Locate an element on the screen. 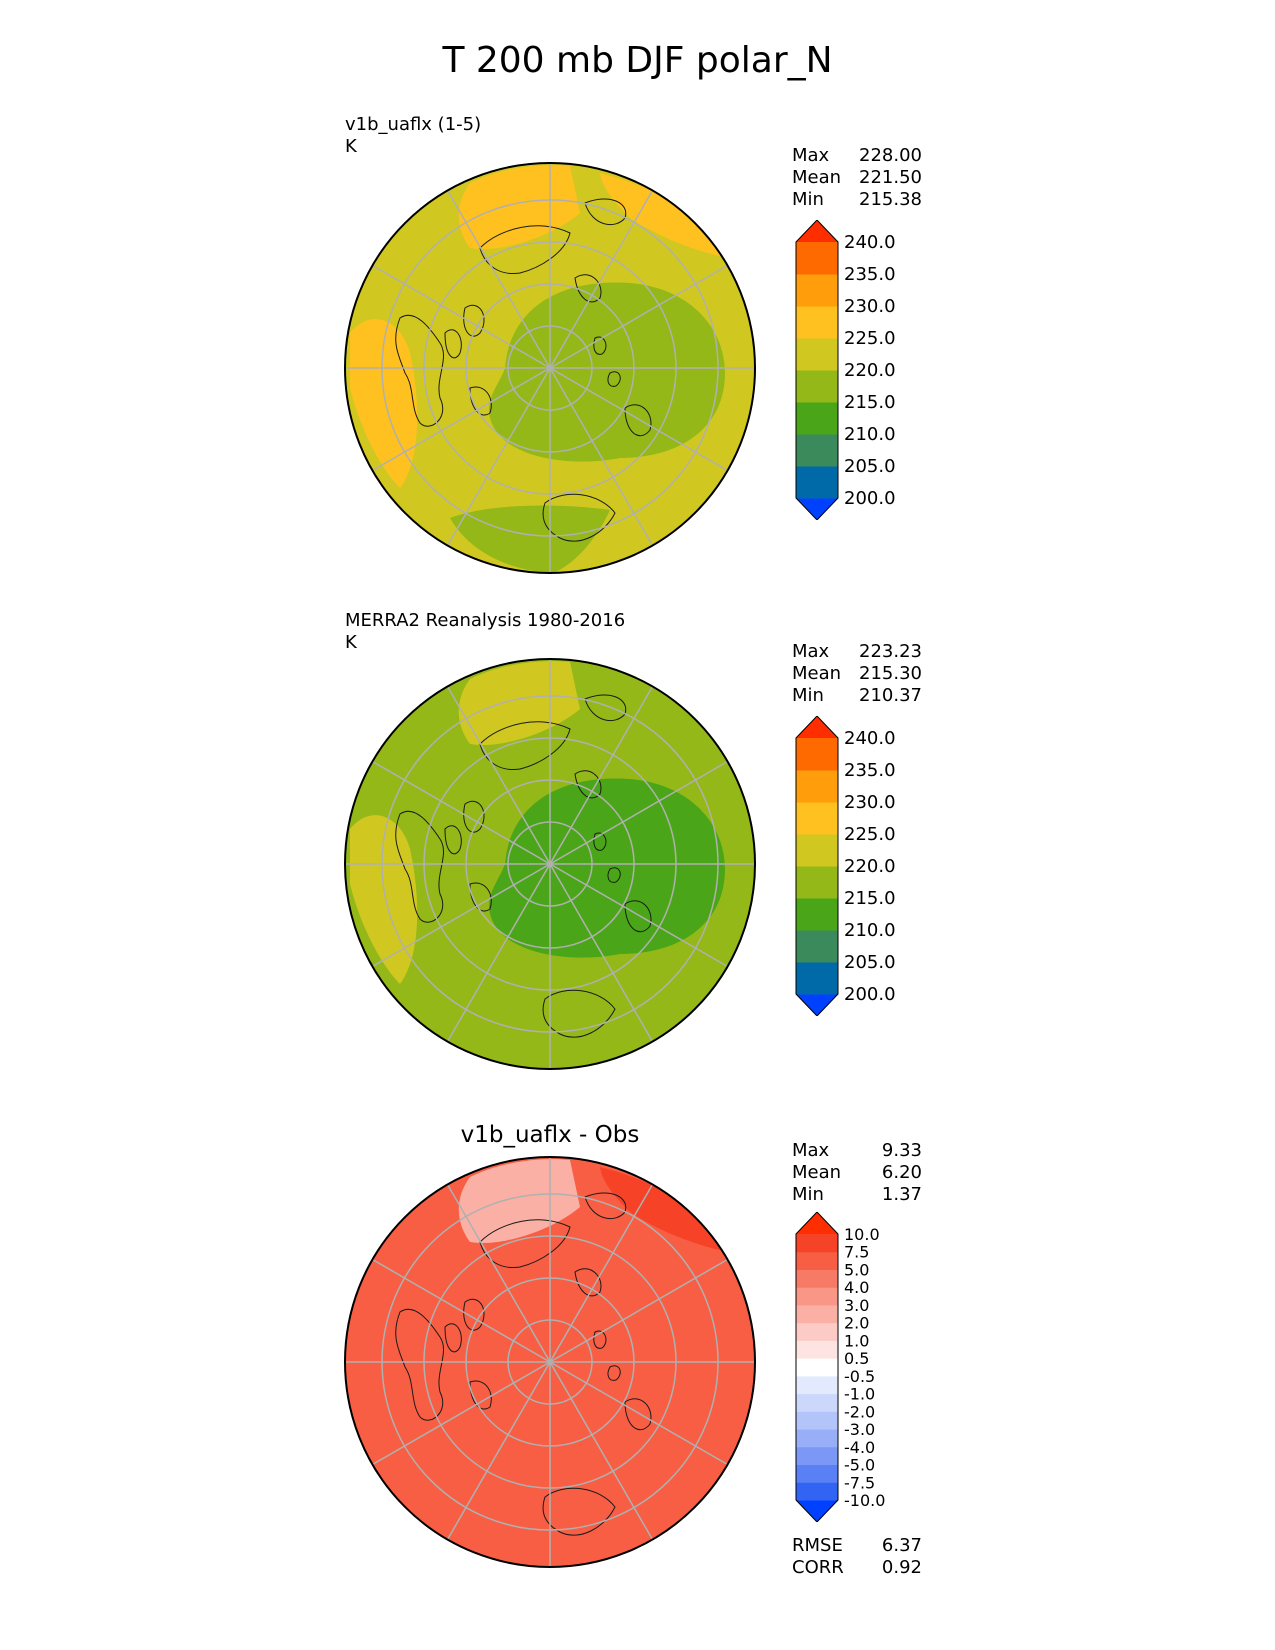 This screenshot has height=1650, width=1275. stat-row-mean: Mean 221.50 is located at coordinates (857, 177).